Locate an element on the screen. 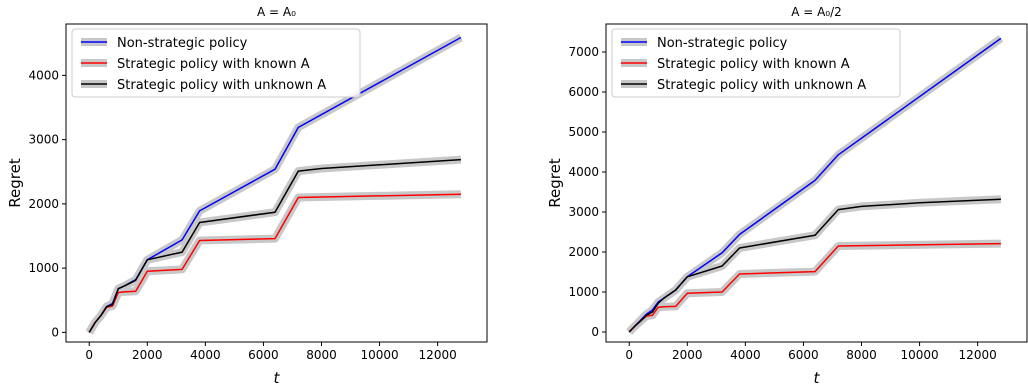 Image resolution: width=1028 pixels, height=387 pixels. chart-title: A = A₀ is located at coordinates (276, 12).